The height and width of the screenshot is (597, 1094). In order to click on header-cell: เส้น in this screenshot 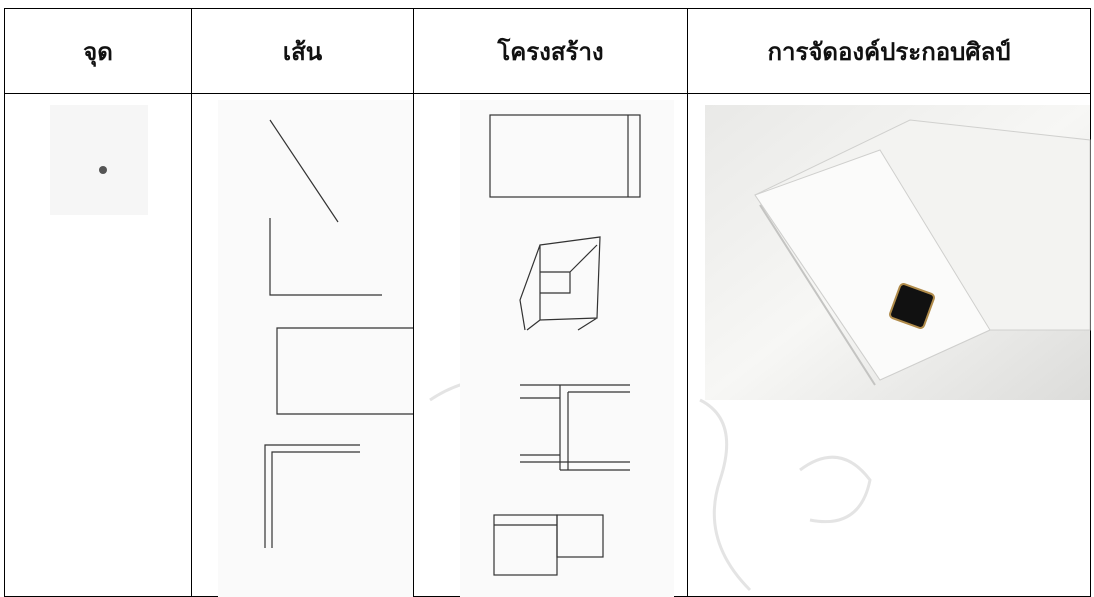, I will do `click(302, 51)`.